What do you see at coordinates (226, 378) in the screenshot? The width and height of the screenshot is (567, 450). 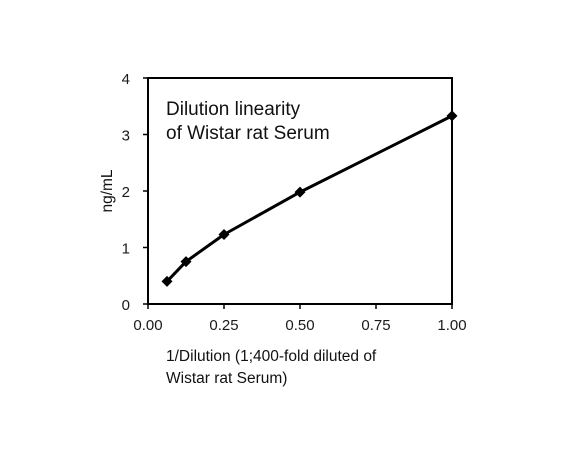 I see `x-axis-title-line-2: Wistar rat Serum)` at bounding box center [226, 378].